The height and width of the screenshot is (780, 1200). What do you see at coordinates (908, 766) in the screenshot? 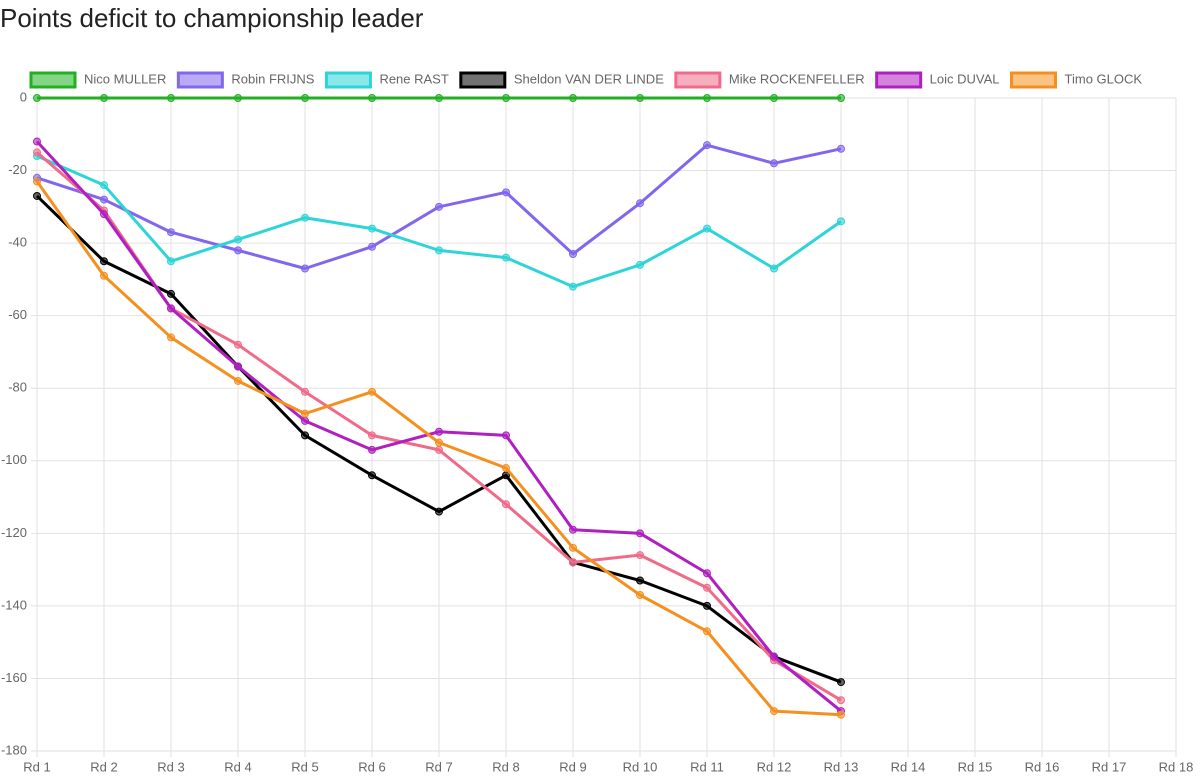
I see `x-tick-label: Rd 14` at bounding box center [908, 766].